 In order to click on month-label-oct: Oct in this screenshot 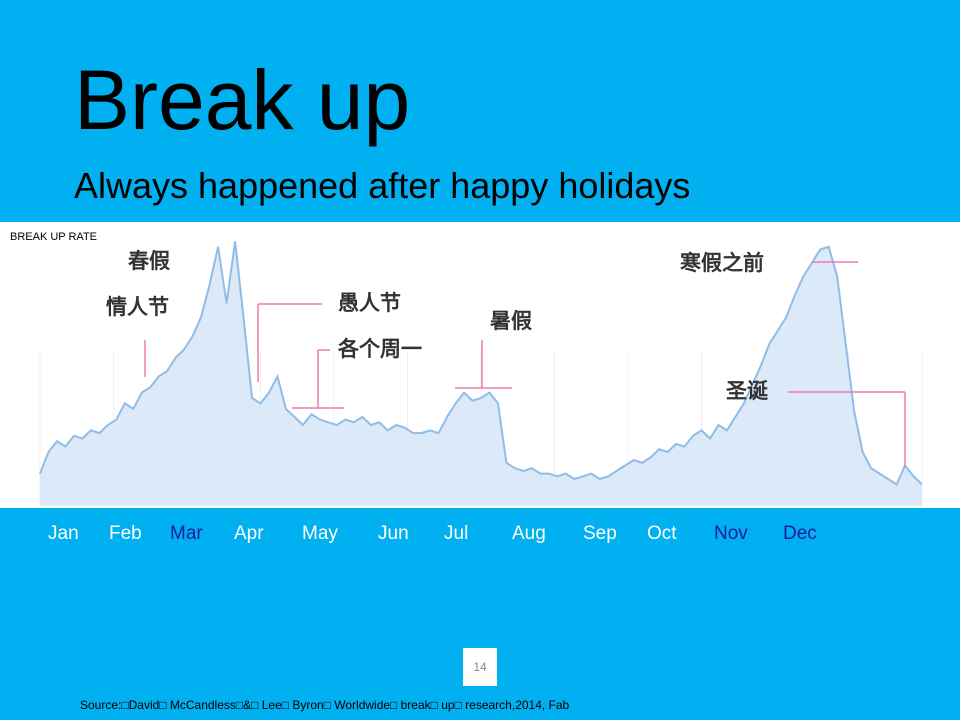, I will do `click(662, 533)`.